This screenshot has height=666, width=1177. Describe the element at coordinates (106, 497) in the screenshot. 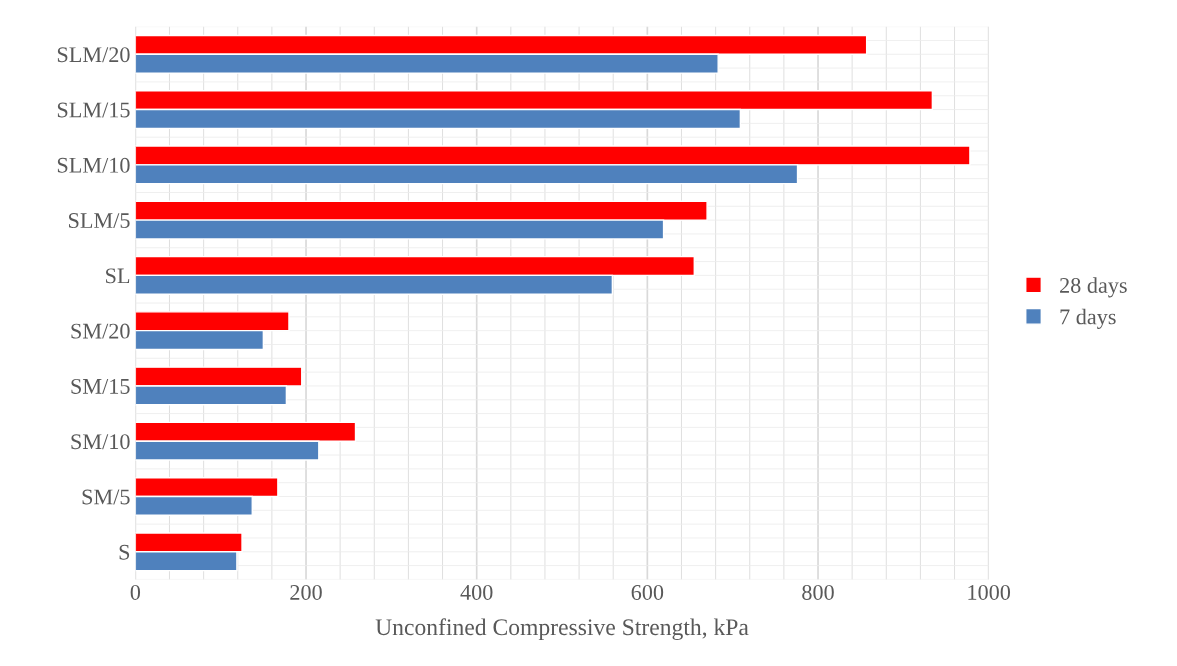

I see `y-tick-label: SM/5` at that location.